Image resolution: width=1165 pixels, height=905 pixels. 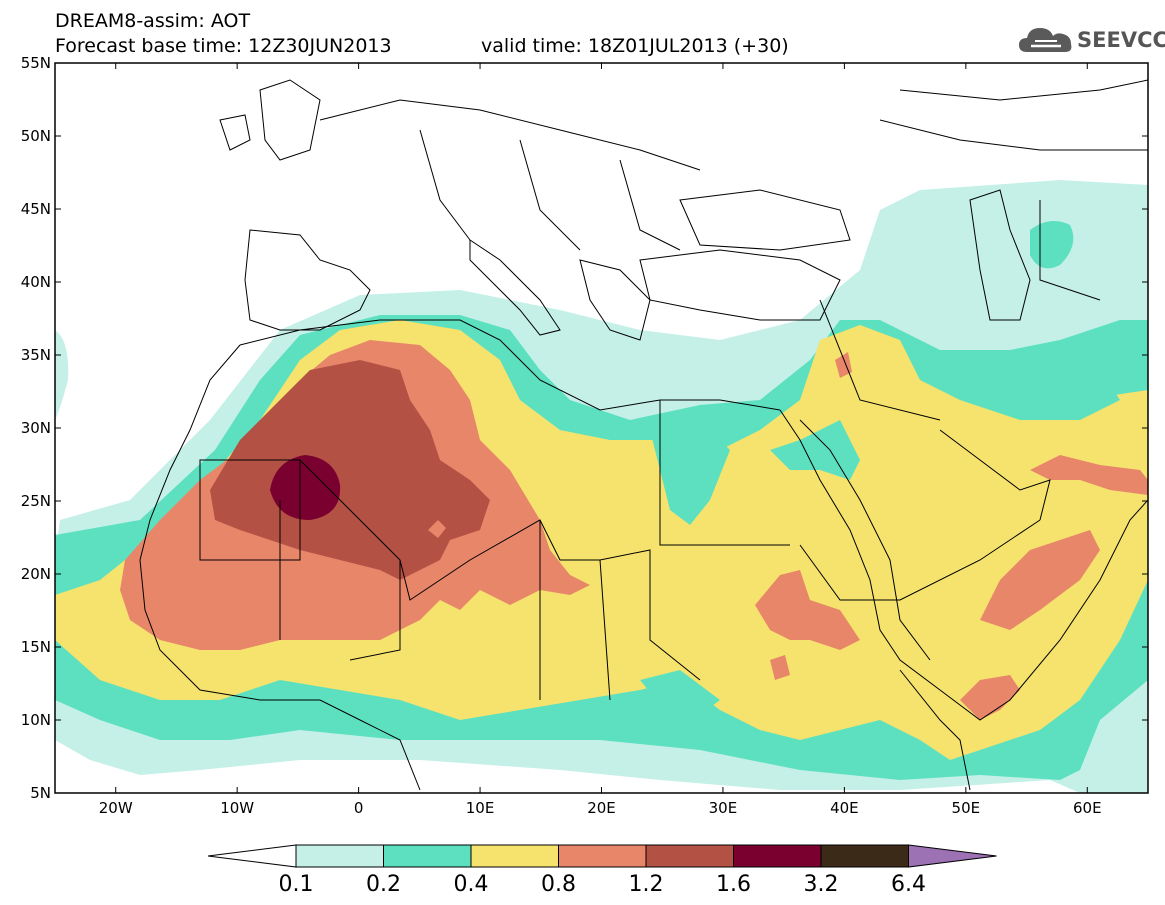 I want to click on lat-label: 35N, so click(x=36, y=355).